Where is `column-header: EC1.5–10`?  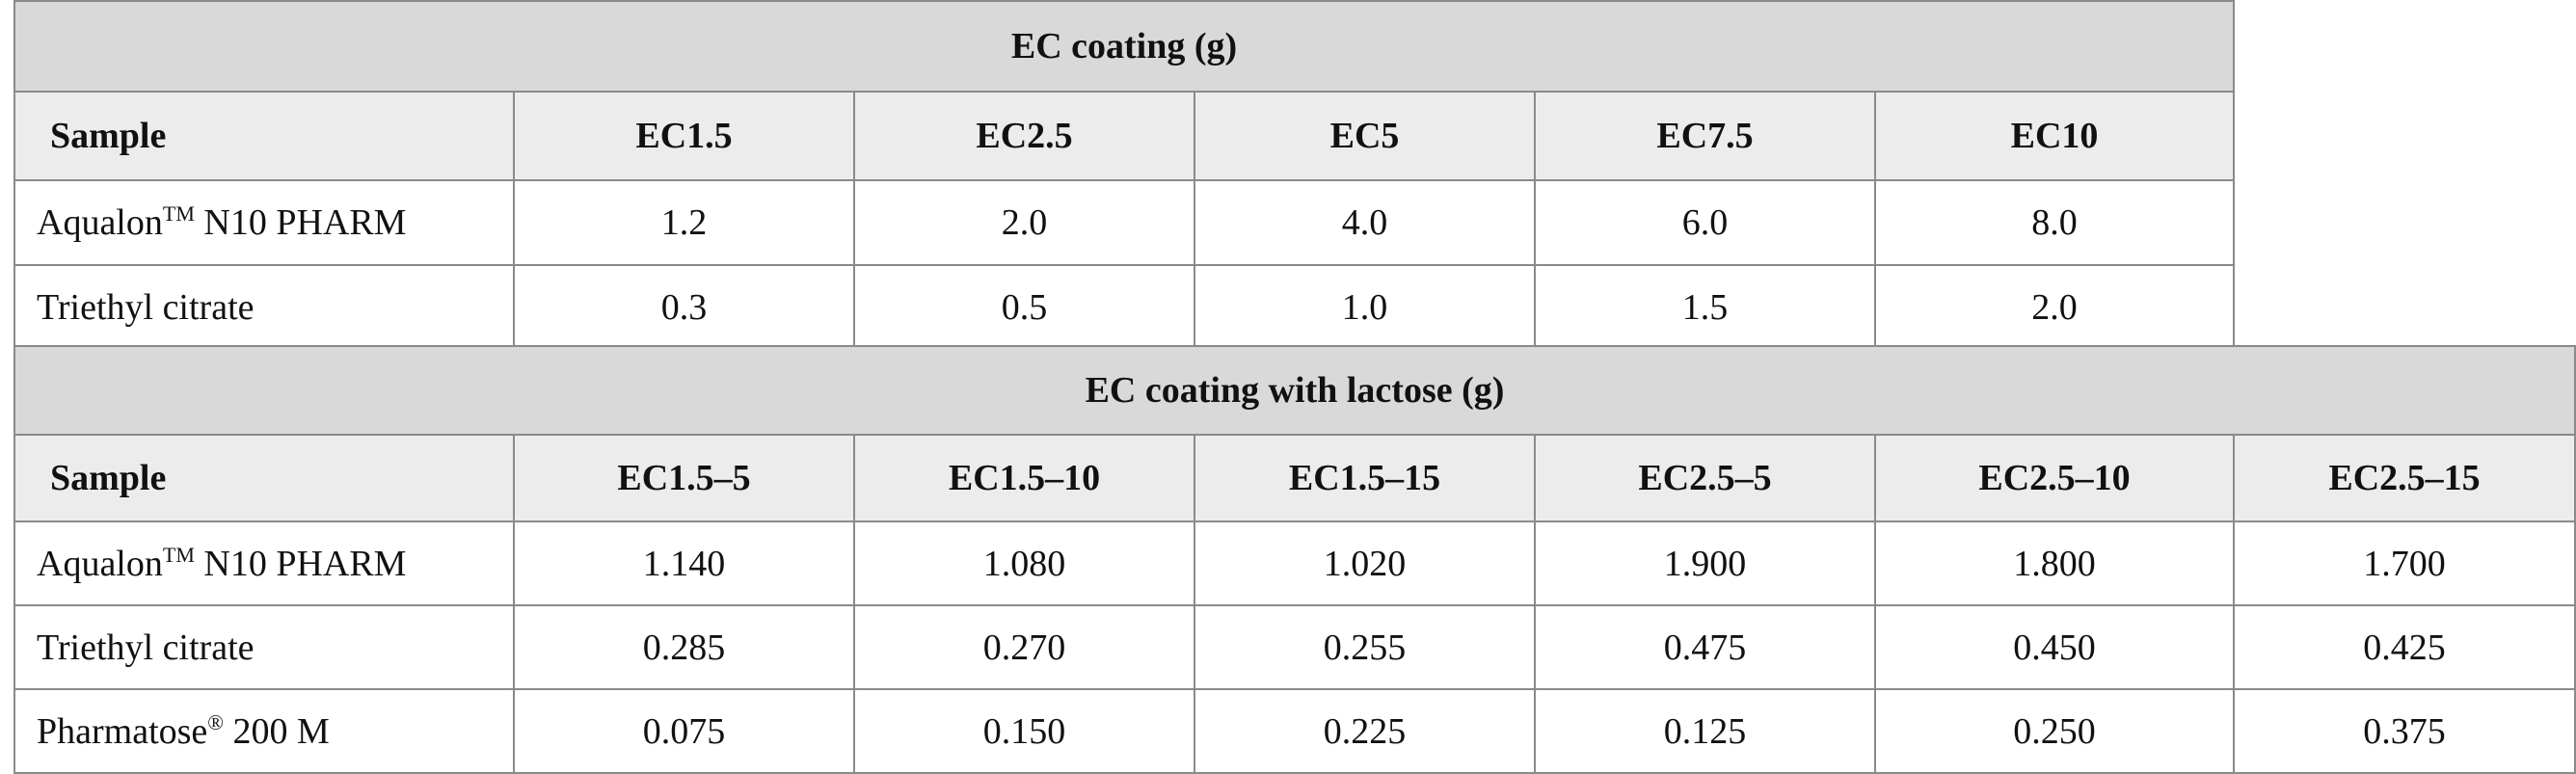
column-header: EC1.5–10 is located at coordinates (1024, 478).